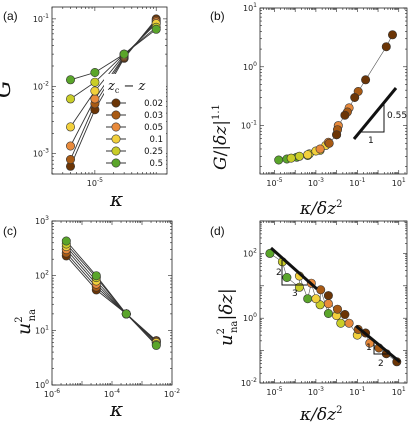 The image size is (415, 425). What do you see at coordinates (10, 16) in the screenshot?
I see `panel-a-label: (a)` at bounding box center [10, 16].